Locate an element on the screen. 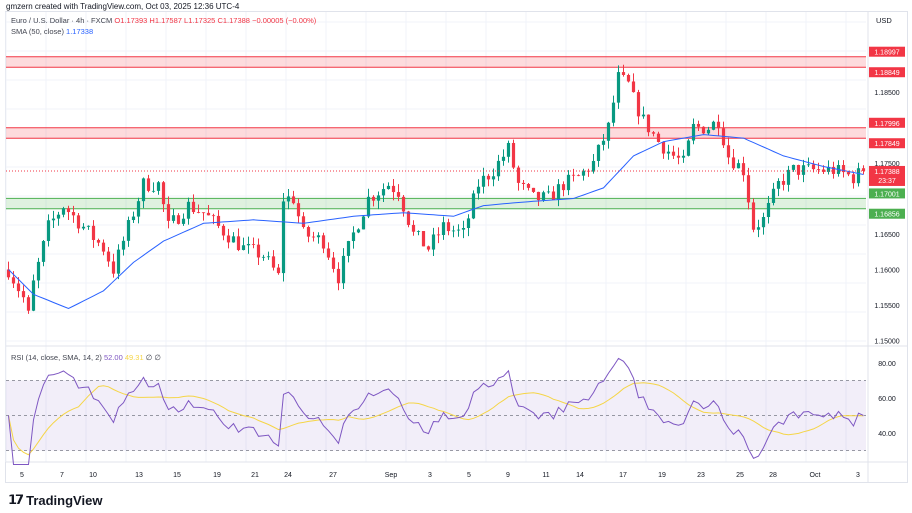  price-tick-label: 1.16000 is located at coordinates (886, 271).